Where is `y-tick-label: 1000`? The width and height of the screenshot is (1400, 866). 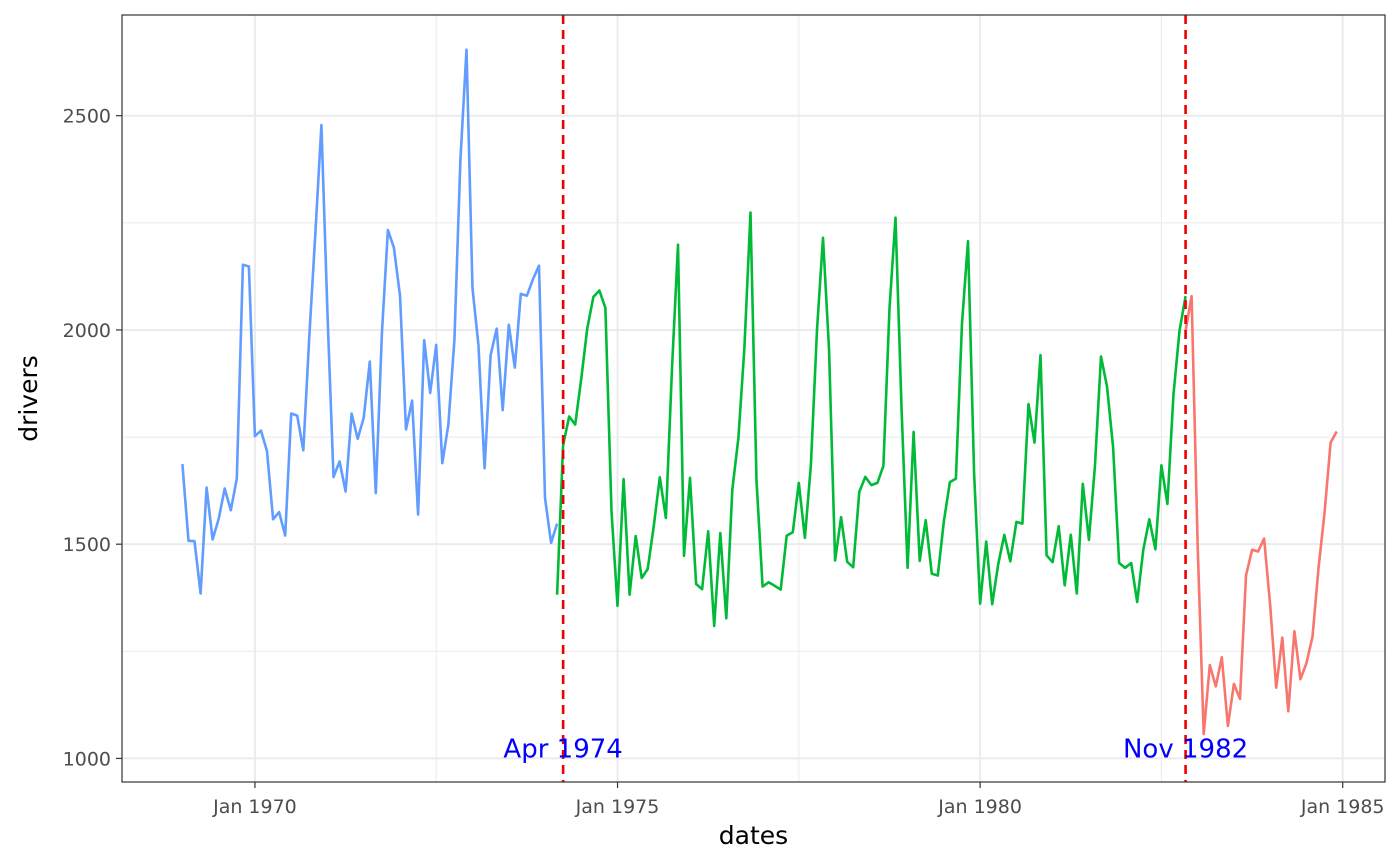 y-tick-label: 1000 is located at coordinates (87, 759).